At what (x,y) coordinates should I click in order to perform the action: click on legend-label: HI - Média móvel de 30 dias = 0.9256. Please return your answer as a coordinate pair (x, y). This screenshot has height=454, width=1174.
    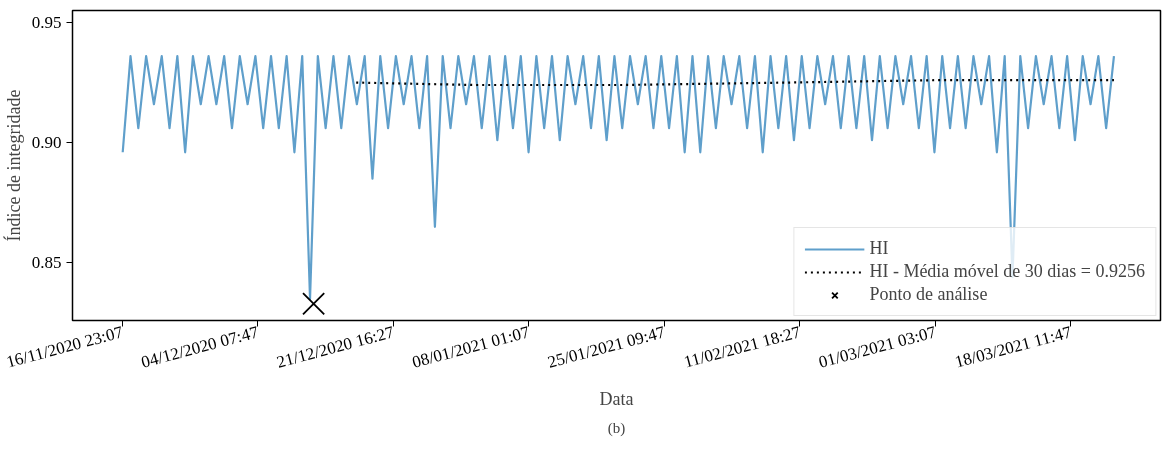
    Looking at the image, I should click on (1007, 271).